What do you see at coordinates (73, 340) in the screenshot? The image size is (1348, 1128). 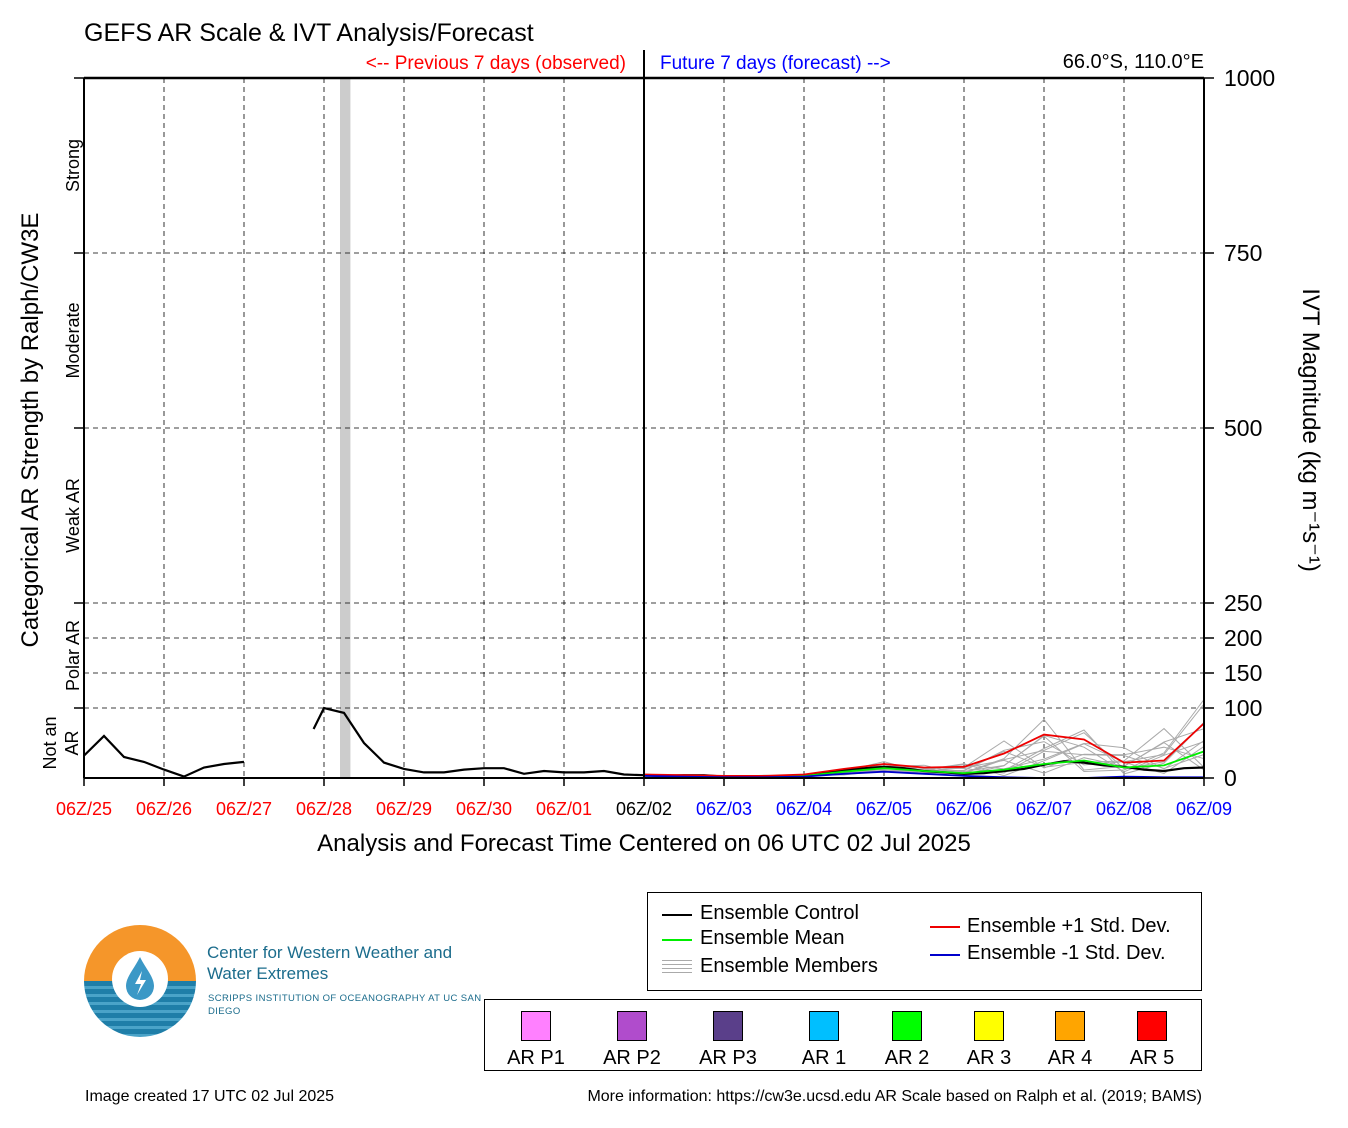 I see `category-label: Moderate` at bounding box center [73, 340].